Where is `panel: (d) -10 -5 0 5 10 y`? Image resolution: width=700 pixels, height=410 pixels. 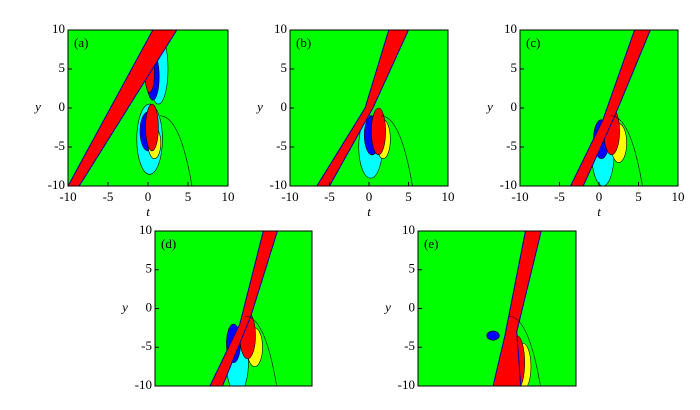 panel: (d) -10 -5 0 5 10 y is located at coordinates (216, 307).